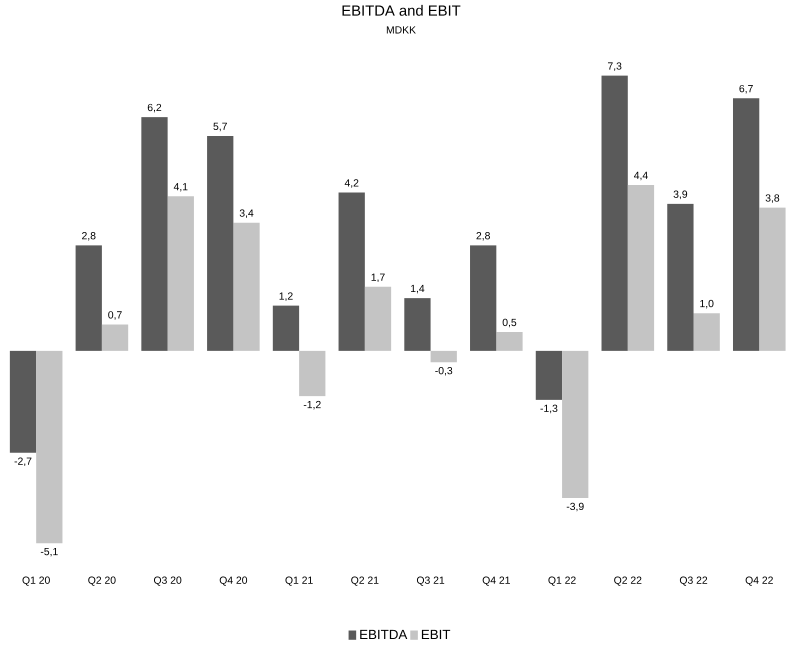 The height and width of the screenshot is (647, 802). What do you see at coordinates (443, 371) in the screenshot?
I see `data-label: -0,3` at bounding box center [443, 371].